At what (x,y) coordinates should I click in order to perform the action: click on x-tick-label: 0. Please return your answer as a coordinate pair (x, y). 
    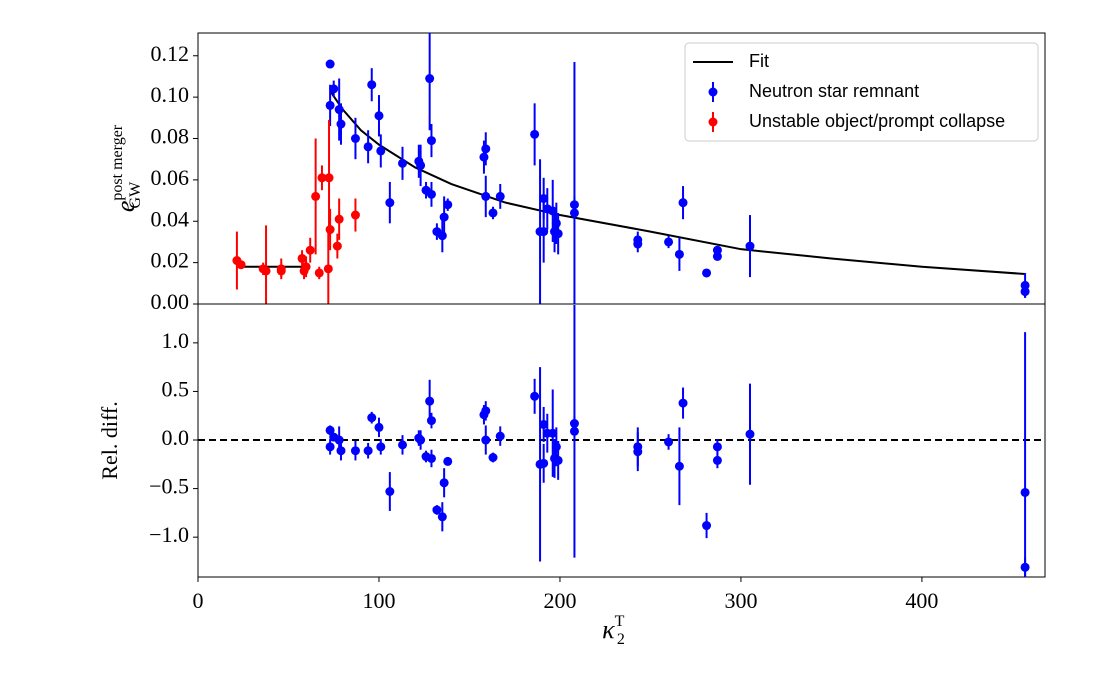
    Looking at the image, I should click on (198, 600).